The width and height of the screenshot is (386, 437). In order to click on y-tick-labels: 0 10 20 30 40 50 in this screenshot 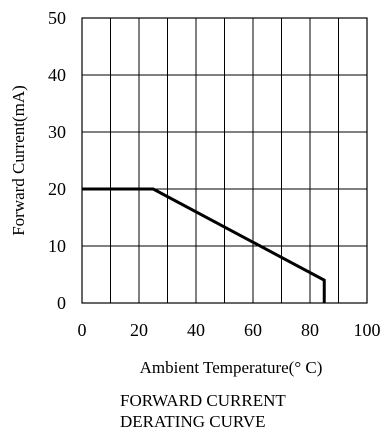, I will do `click(57, 160)`.